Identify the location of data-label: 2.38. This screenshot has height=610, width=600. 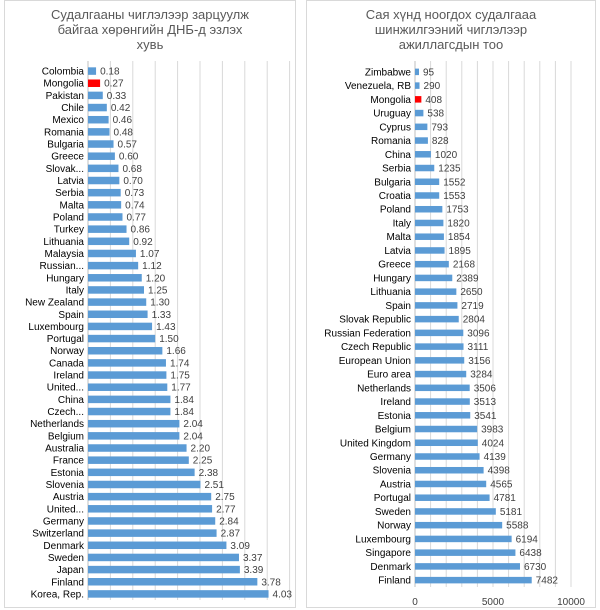
(209, 473).